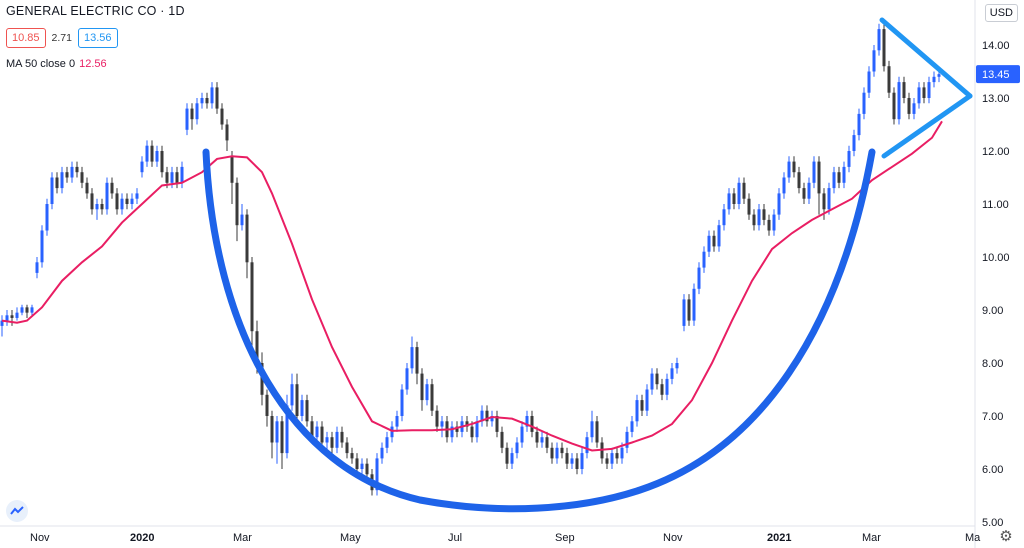 This screenshot has height=548, width=1024. I want to click on low-price-box: 10.85, so click(26, 38).